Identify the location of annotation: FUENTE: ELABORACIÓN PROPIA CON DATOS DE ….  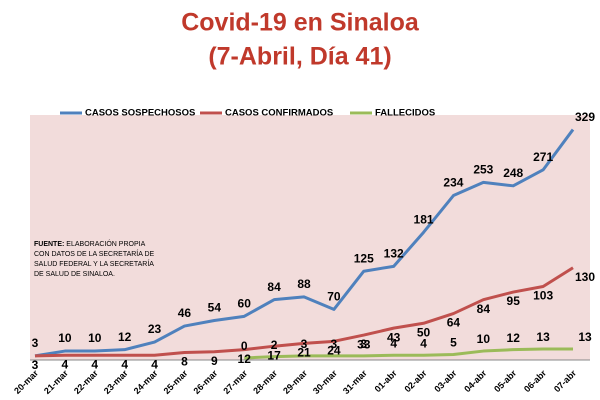
(94, 258).